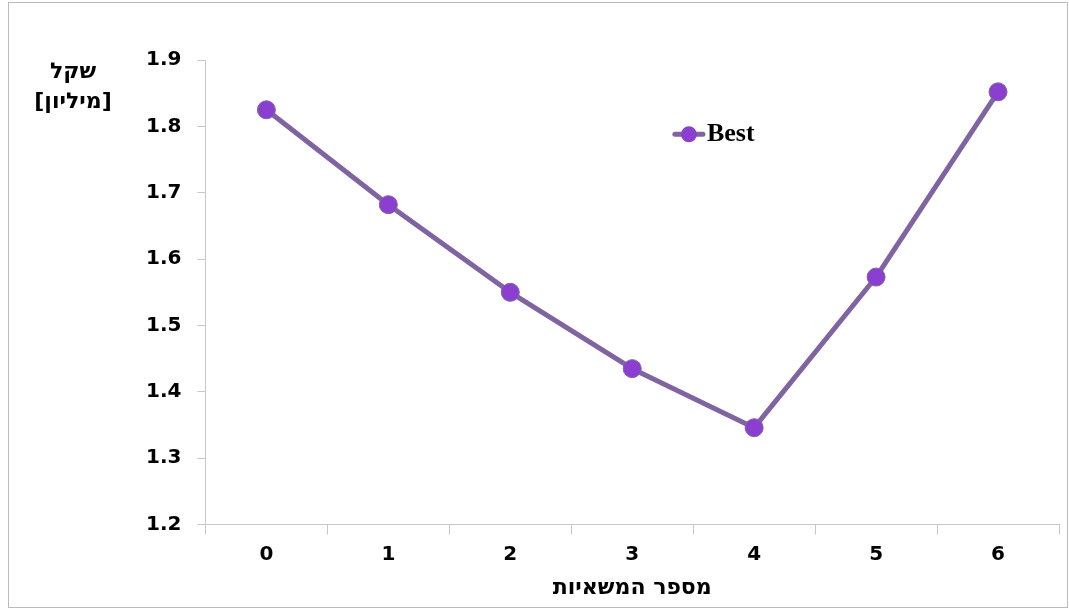  What do you see at coordinates (632, 552) in the screenshot?
I see `x-tick-label: 3` at bounding box center [632, 552].